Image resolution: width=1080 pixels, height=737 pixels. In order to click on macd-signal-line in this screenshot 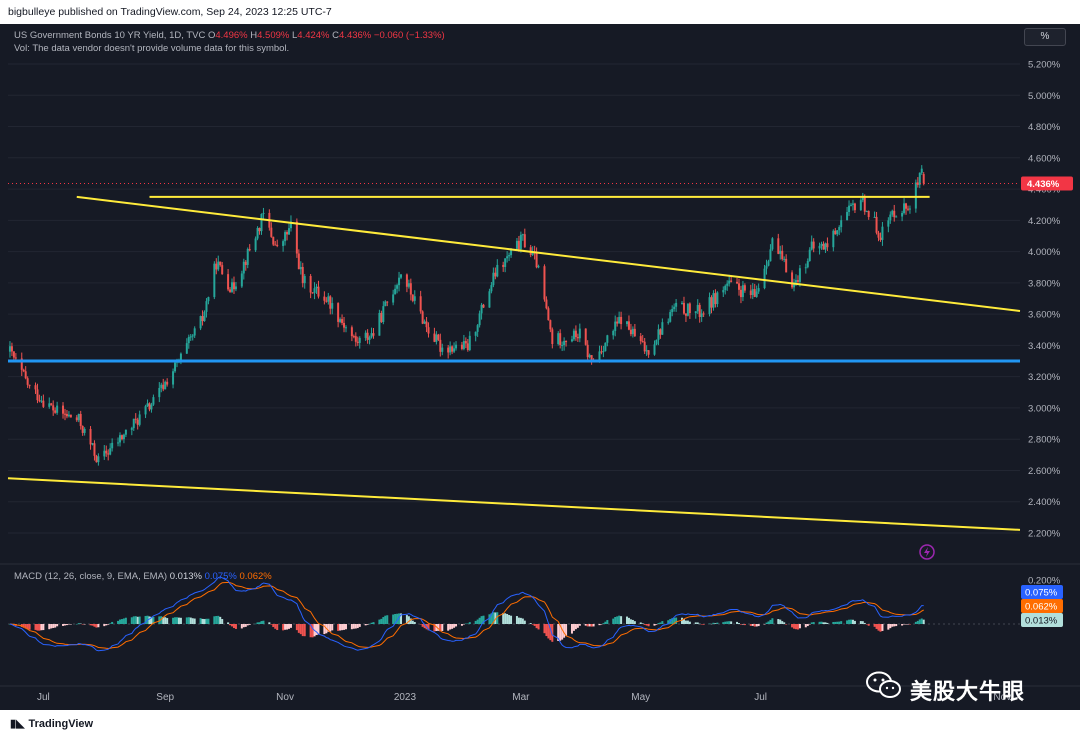, I will do `click(466, 615)`.